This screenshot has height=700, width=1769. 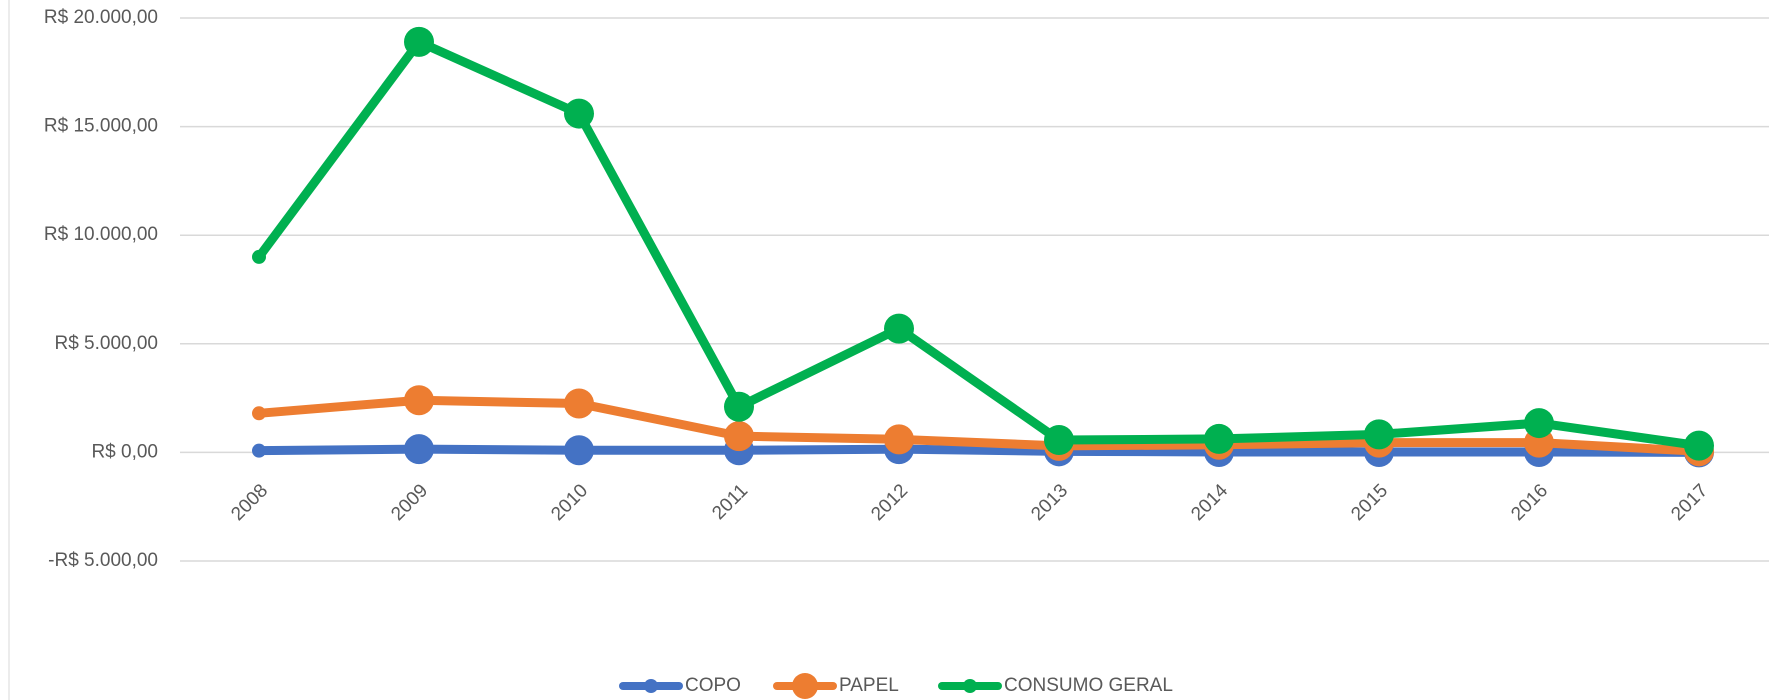 I want to click on legend-label: CONSUMO GERAL, so click(x=1088, y=685).